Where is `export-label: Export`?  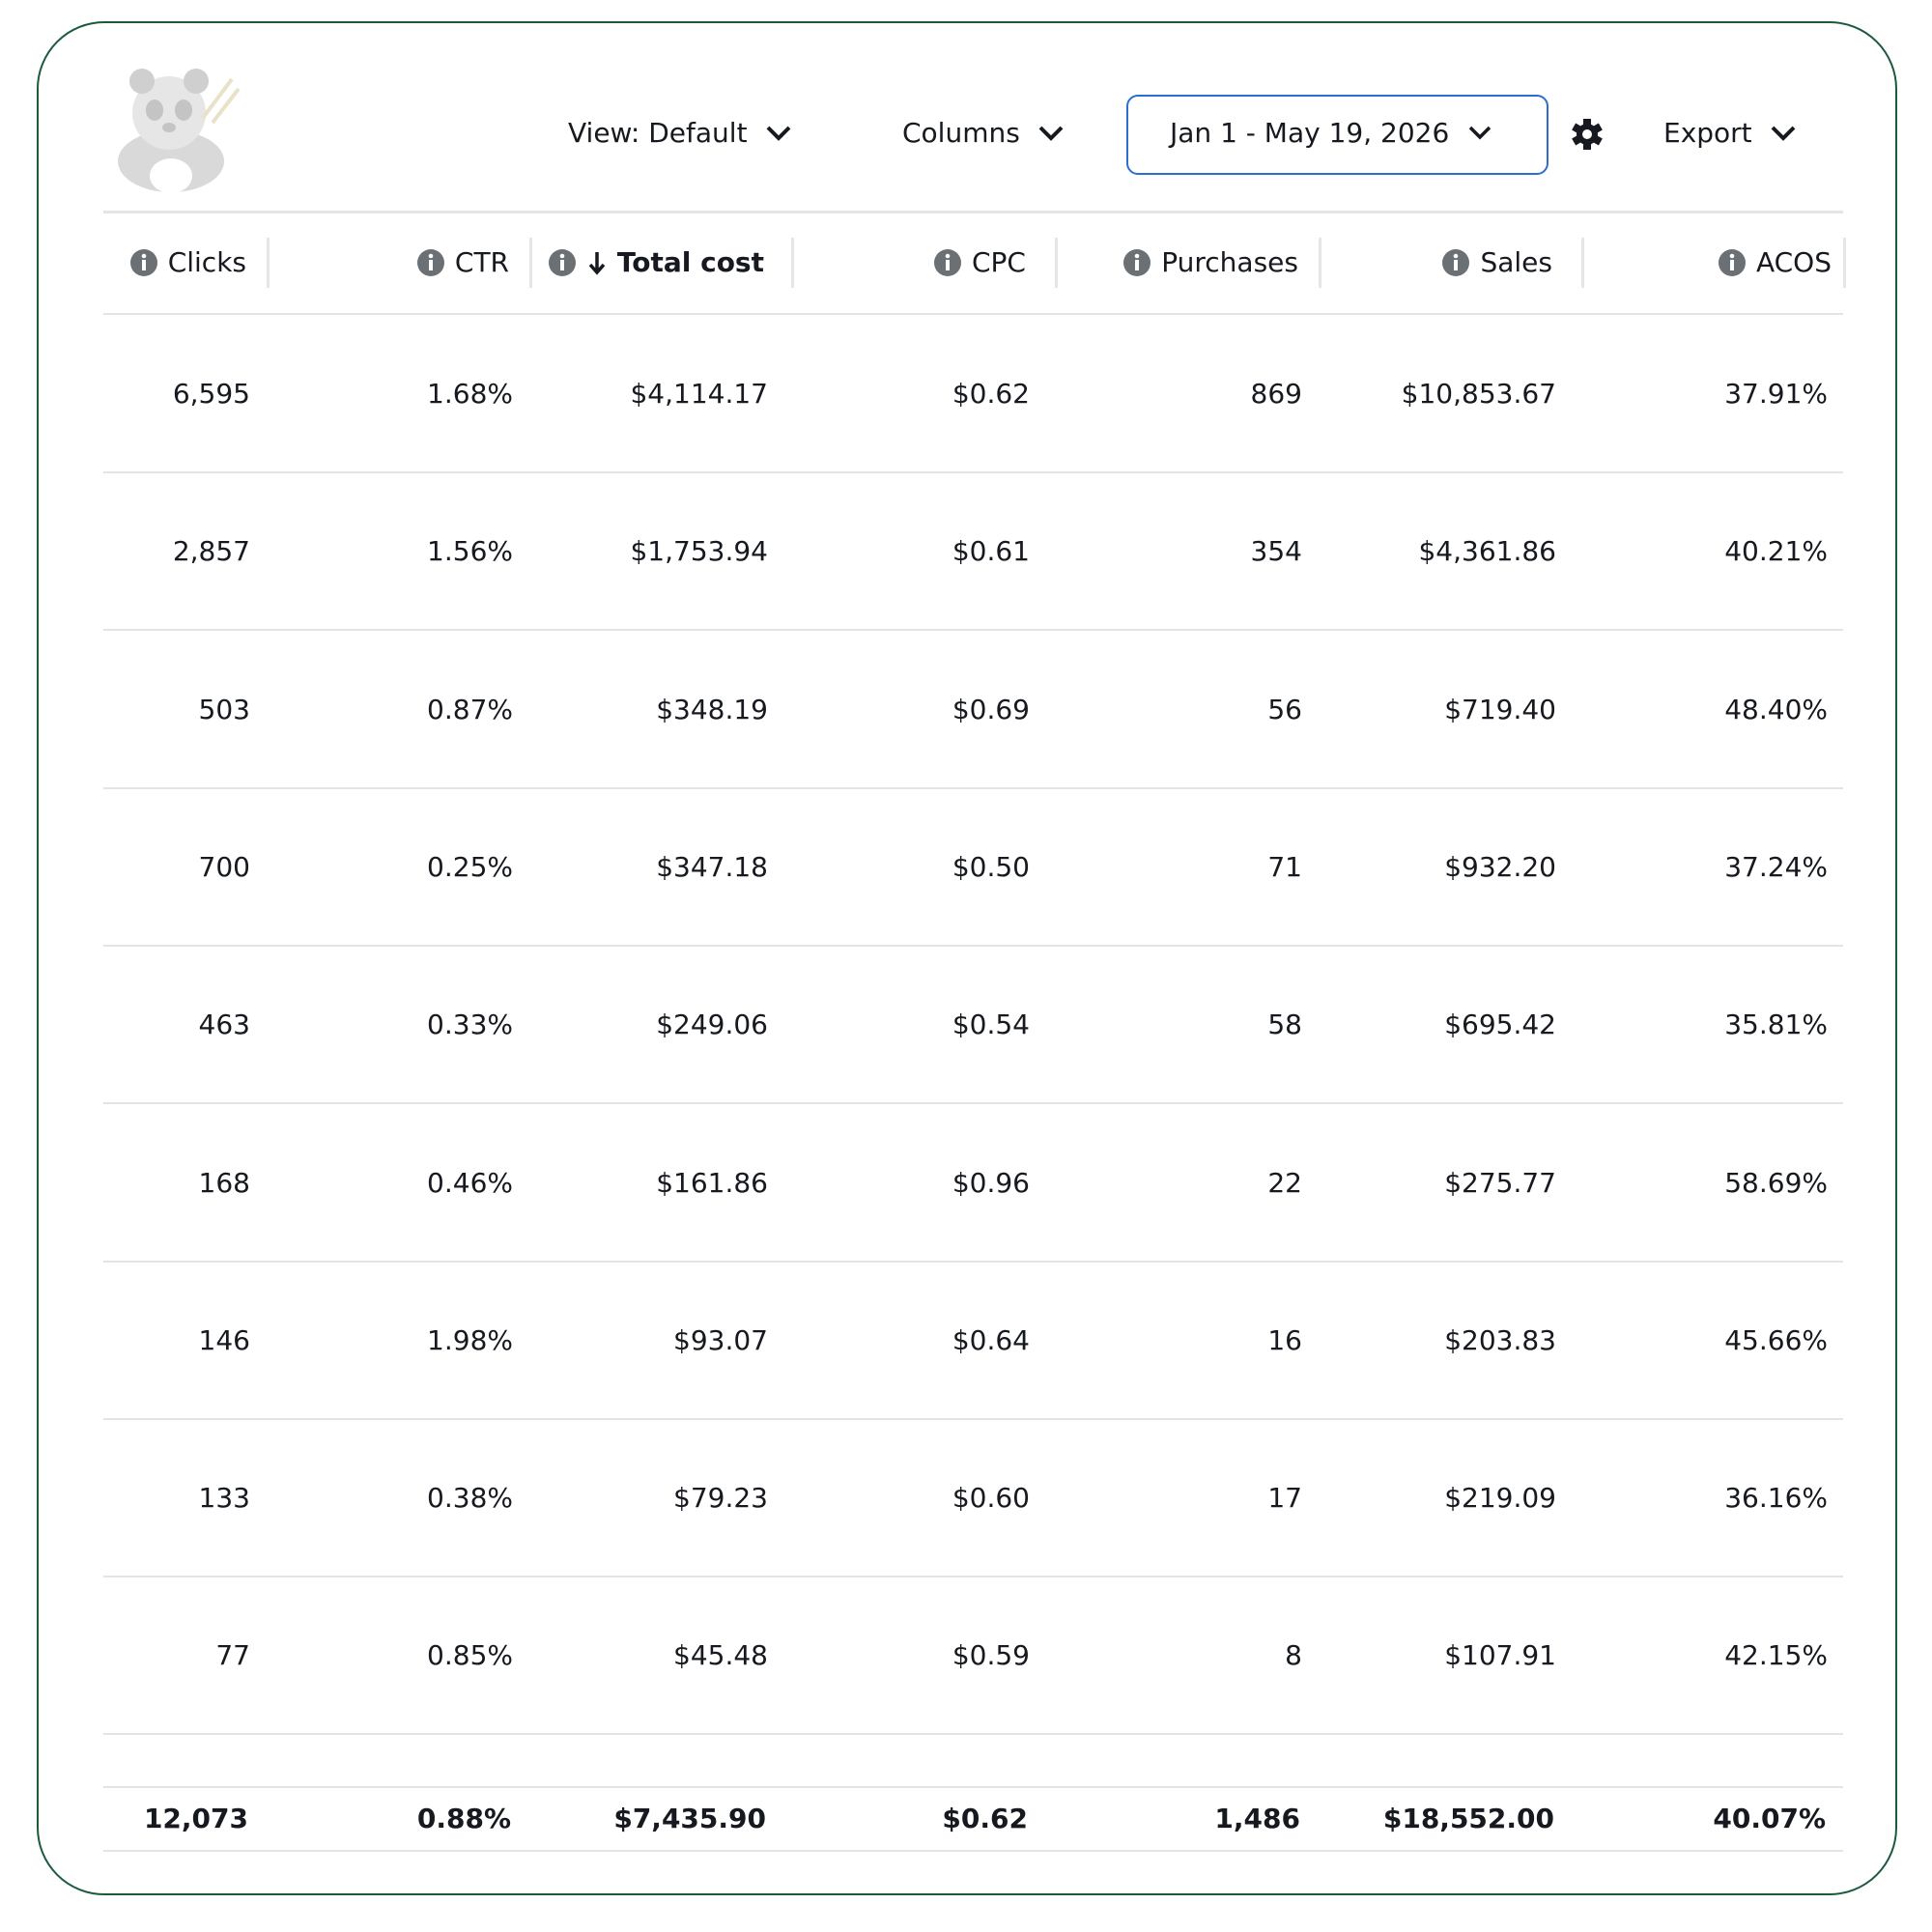
export-label: Export is located at coordinates (1707, 133).